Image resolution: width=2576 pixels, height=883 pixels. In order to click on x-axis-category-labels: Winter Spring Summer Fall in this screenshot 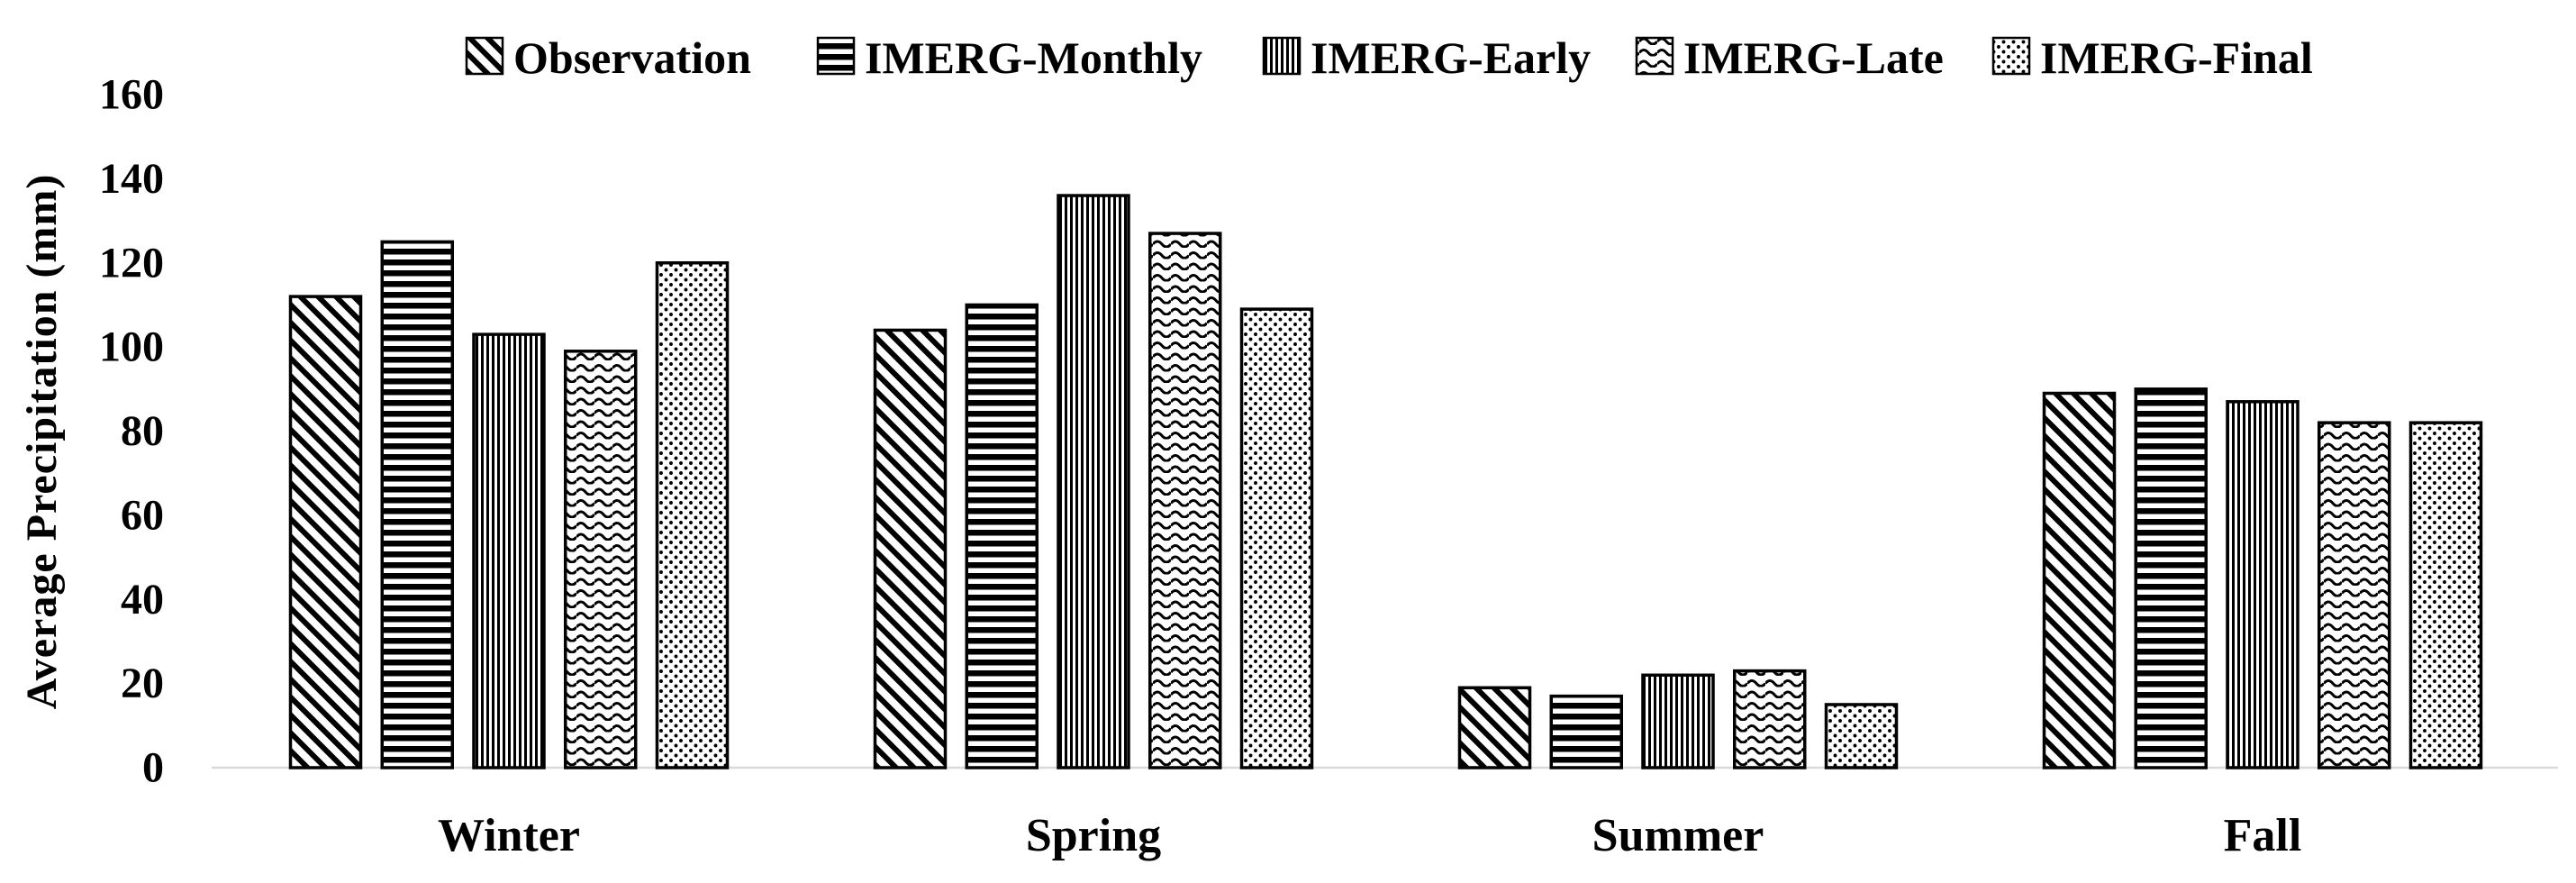, I will do `click(1370, 836)`.